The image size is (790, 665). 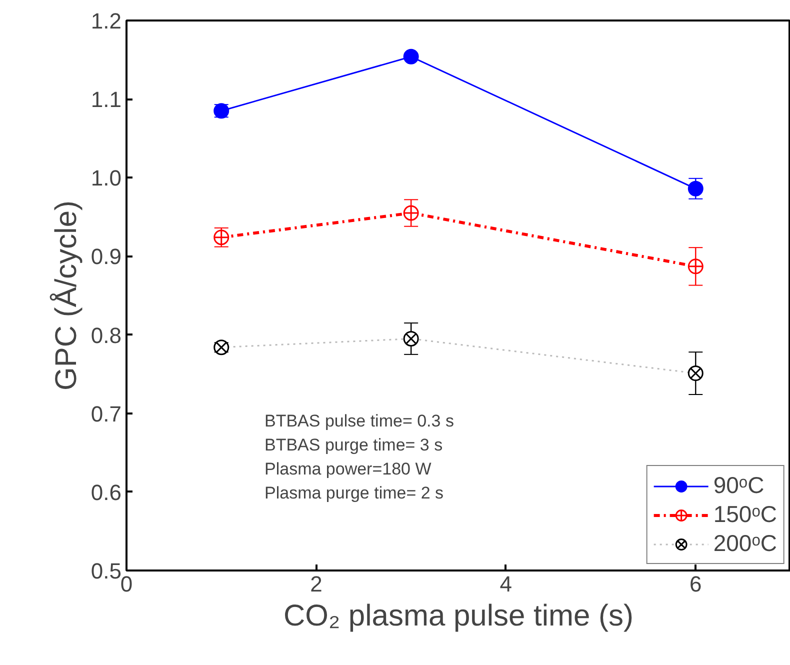 I want to click on x-axis-title: CO₂ plasma pulse time (s), so click(x=458, y=616).